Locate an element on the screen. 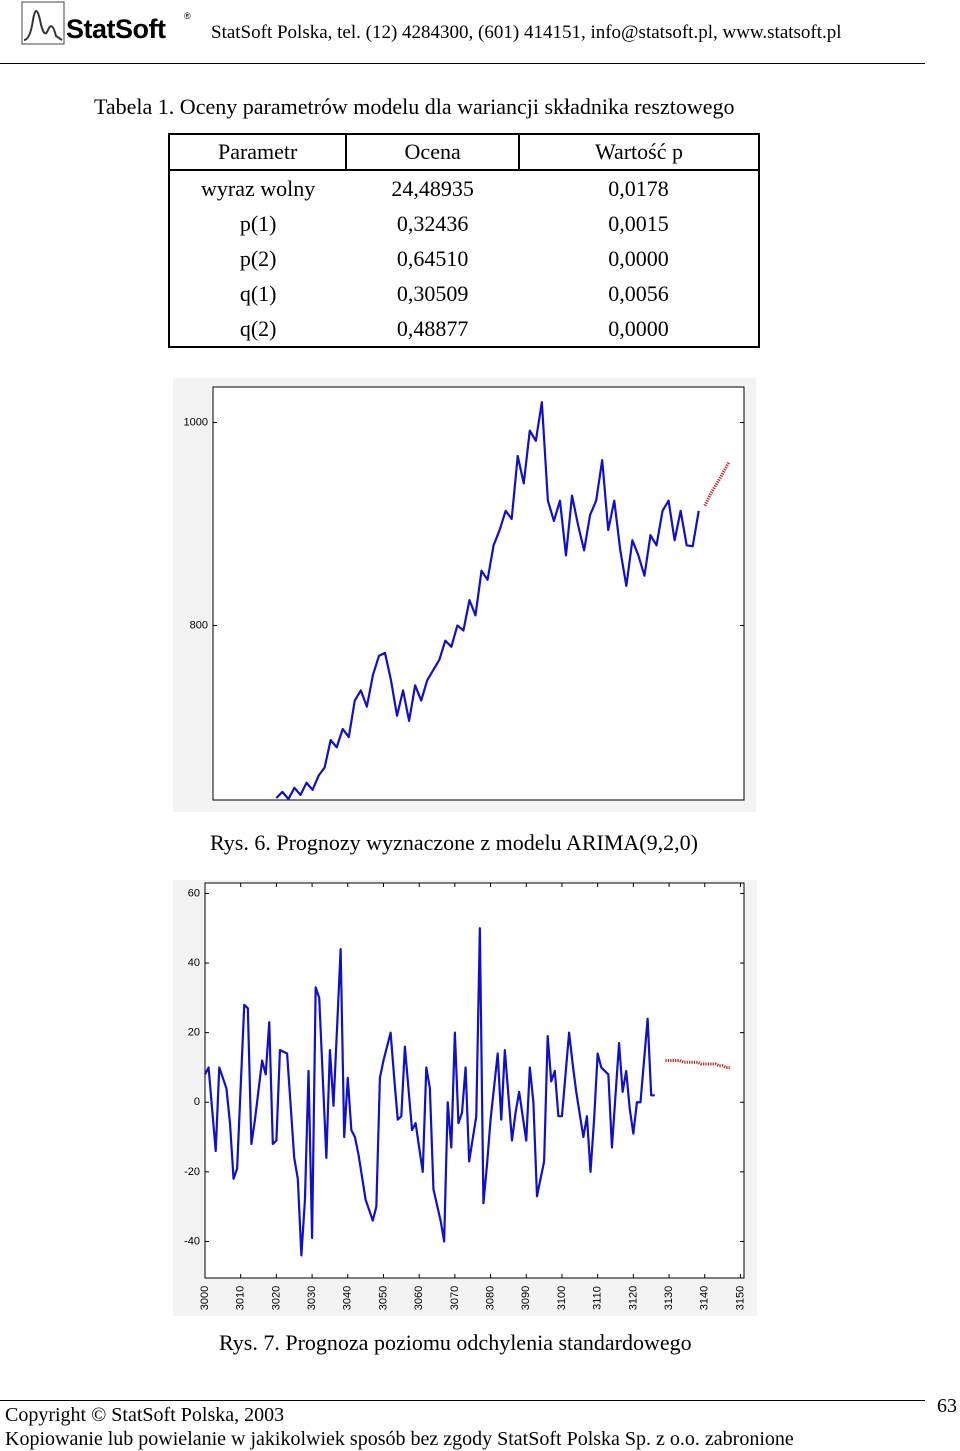 The width and height of the screenshot is (960, 1451). y-tick-label: -40 is located at coordinates (192, 1241).